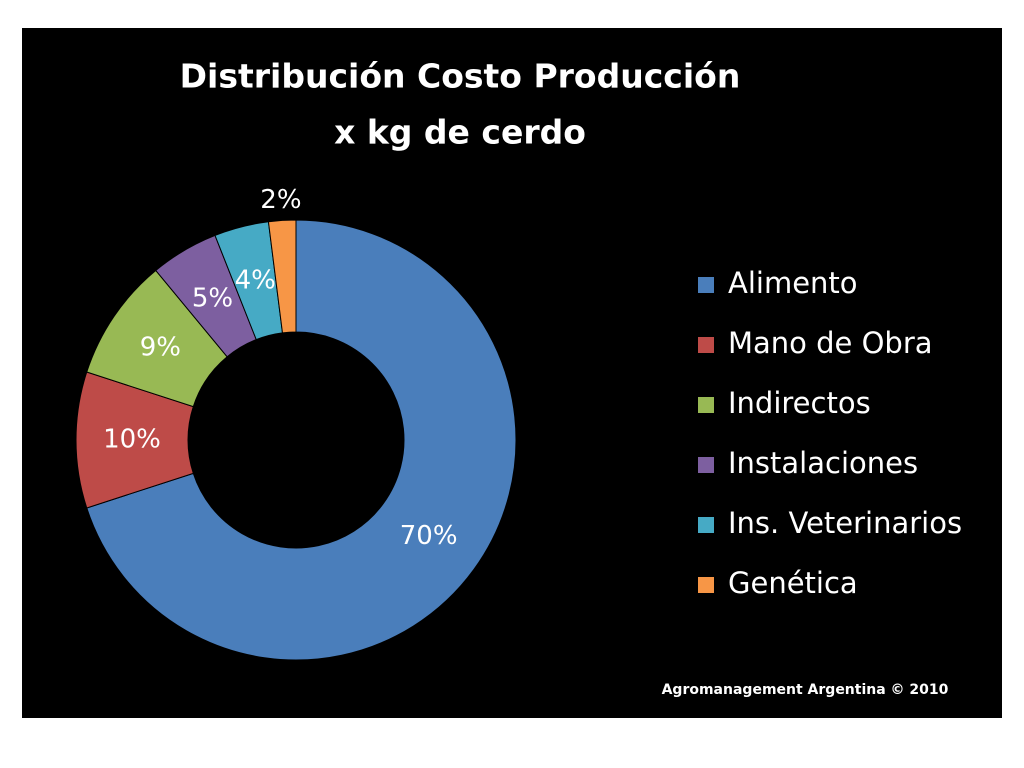  What do you see at coordinates (160, 347) in the screenshot?
I see `data-label: 9%` at bounding box center [160, 347].